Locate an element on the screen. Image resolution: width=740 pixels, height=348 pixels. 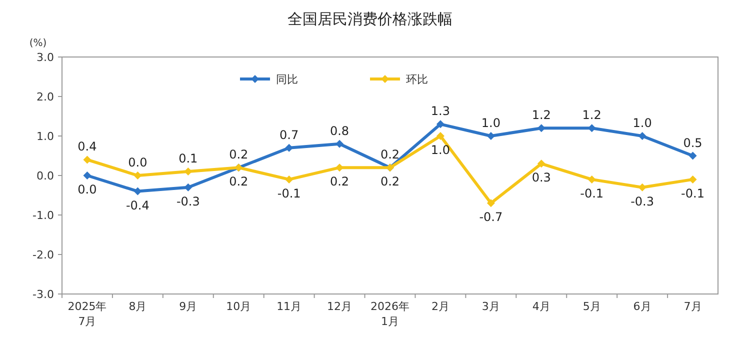
y-tick-label: -1.0 is located at coordinates (43, 215).